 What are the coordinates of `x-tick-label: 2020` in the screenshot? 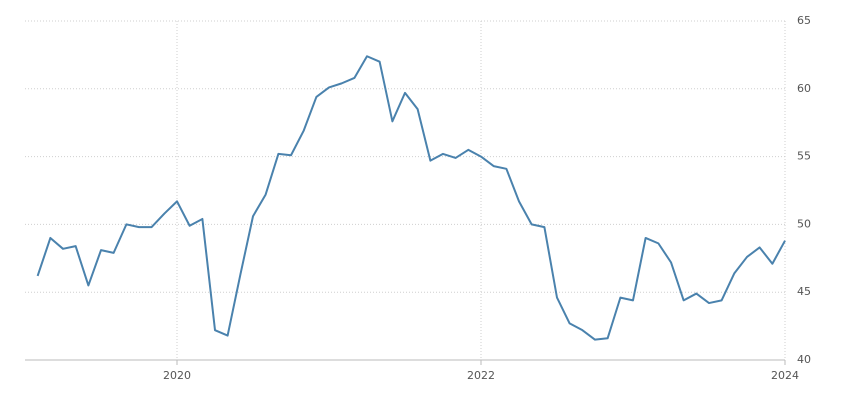 It's located at (177, 375).